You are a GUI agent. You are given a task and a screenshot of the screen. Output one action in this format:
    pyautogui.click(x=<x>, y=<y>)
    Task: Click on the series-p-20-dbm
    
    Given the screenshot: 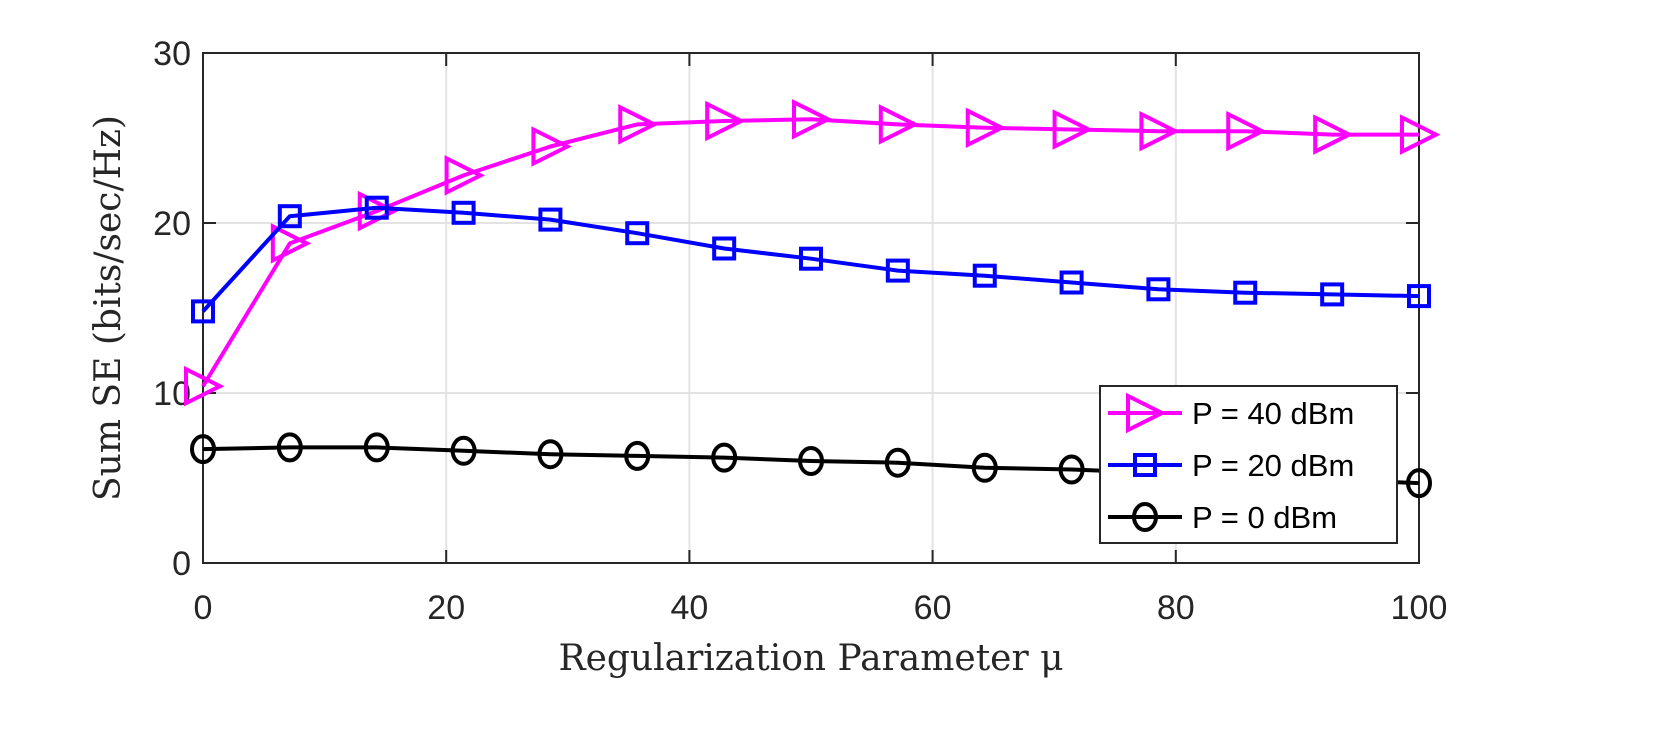 What is the action you would take?
    pyautogui.click(x=811, y=259)
    